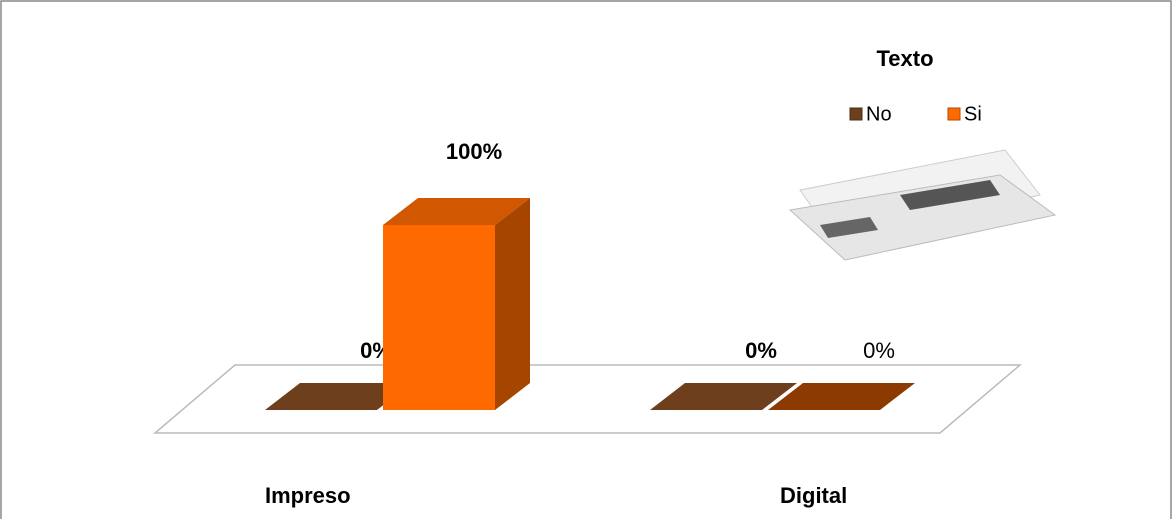 Image resolution: width=1172 pixels, height=524 pixels. I want to click on legend-label: No, so click(879, 114).